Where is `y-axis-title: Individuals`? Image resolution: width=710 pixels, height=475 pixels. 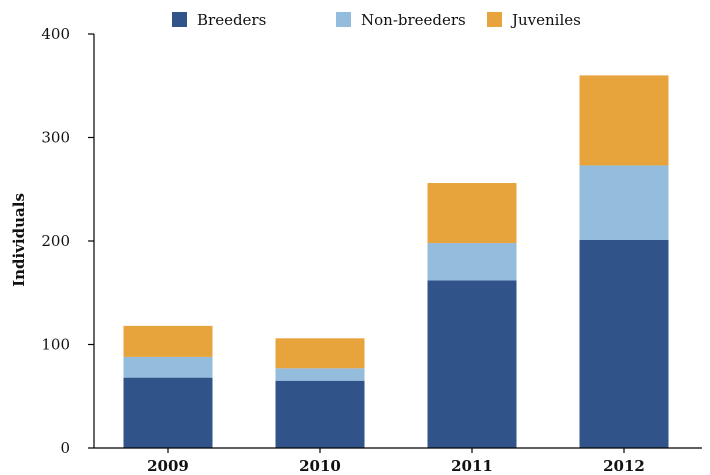 y-axis-title: Individuals is located at coordinates (19, 240).